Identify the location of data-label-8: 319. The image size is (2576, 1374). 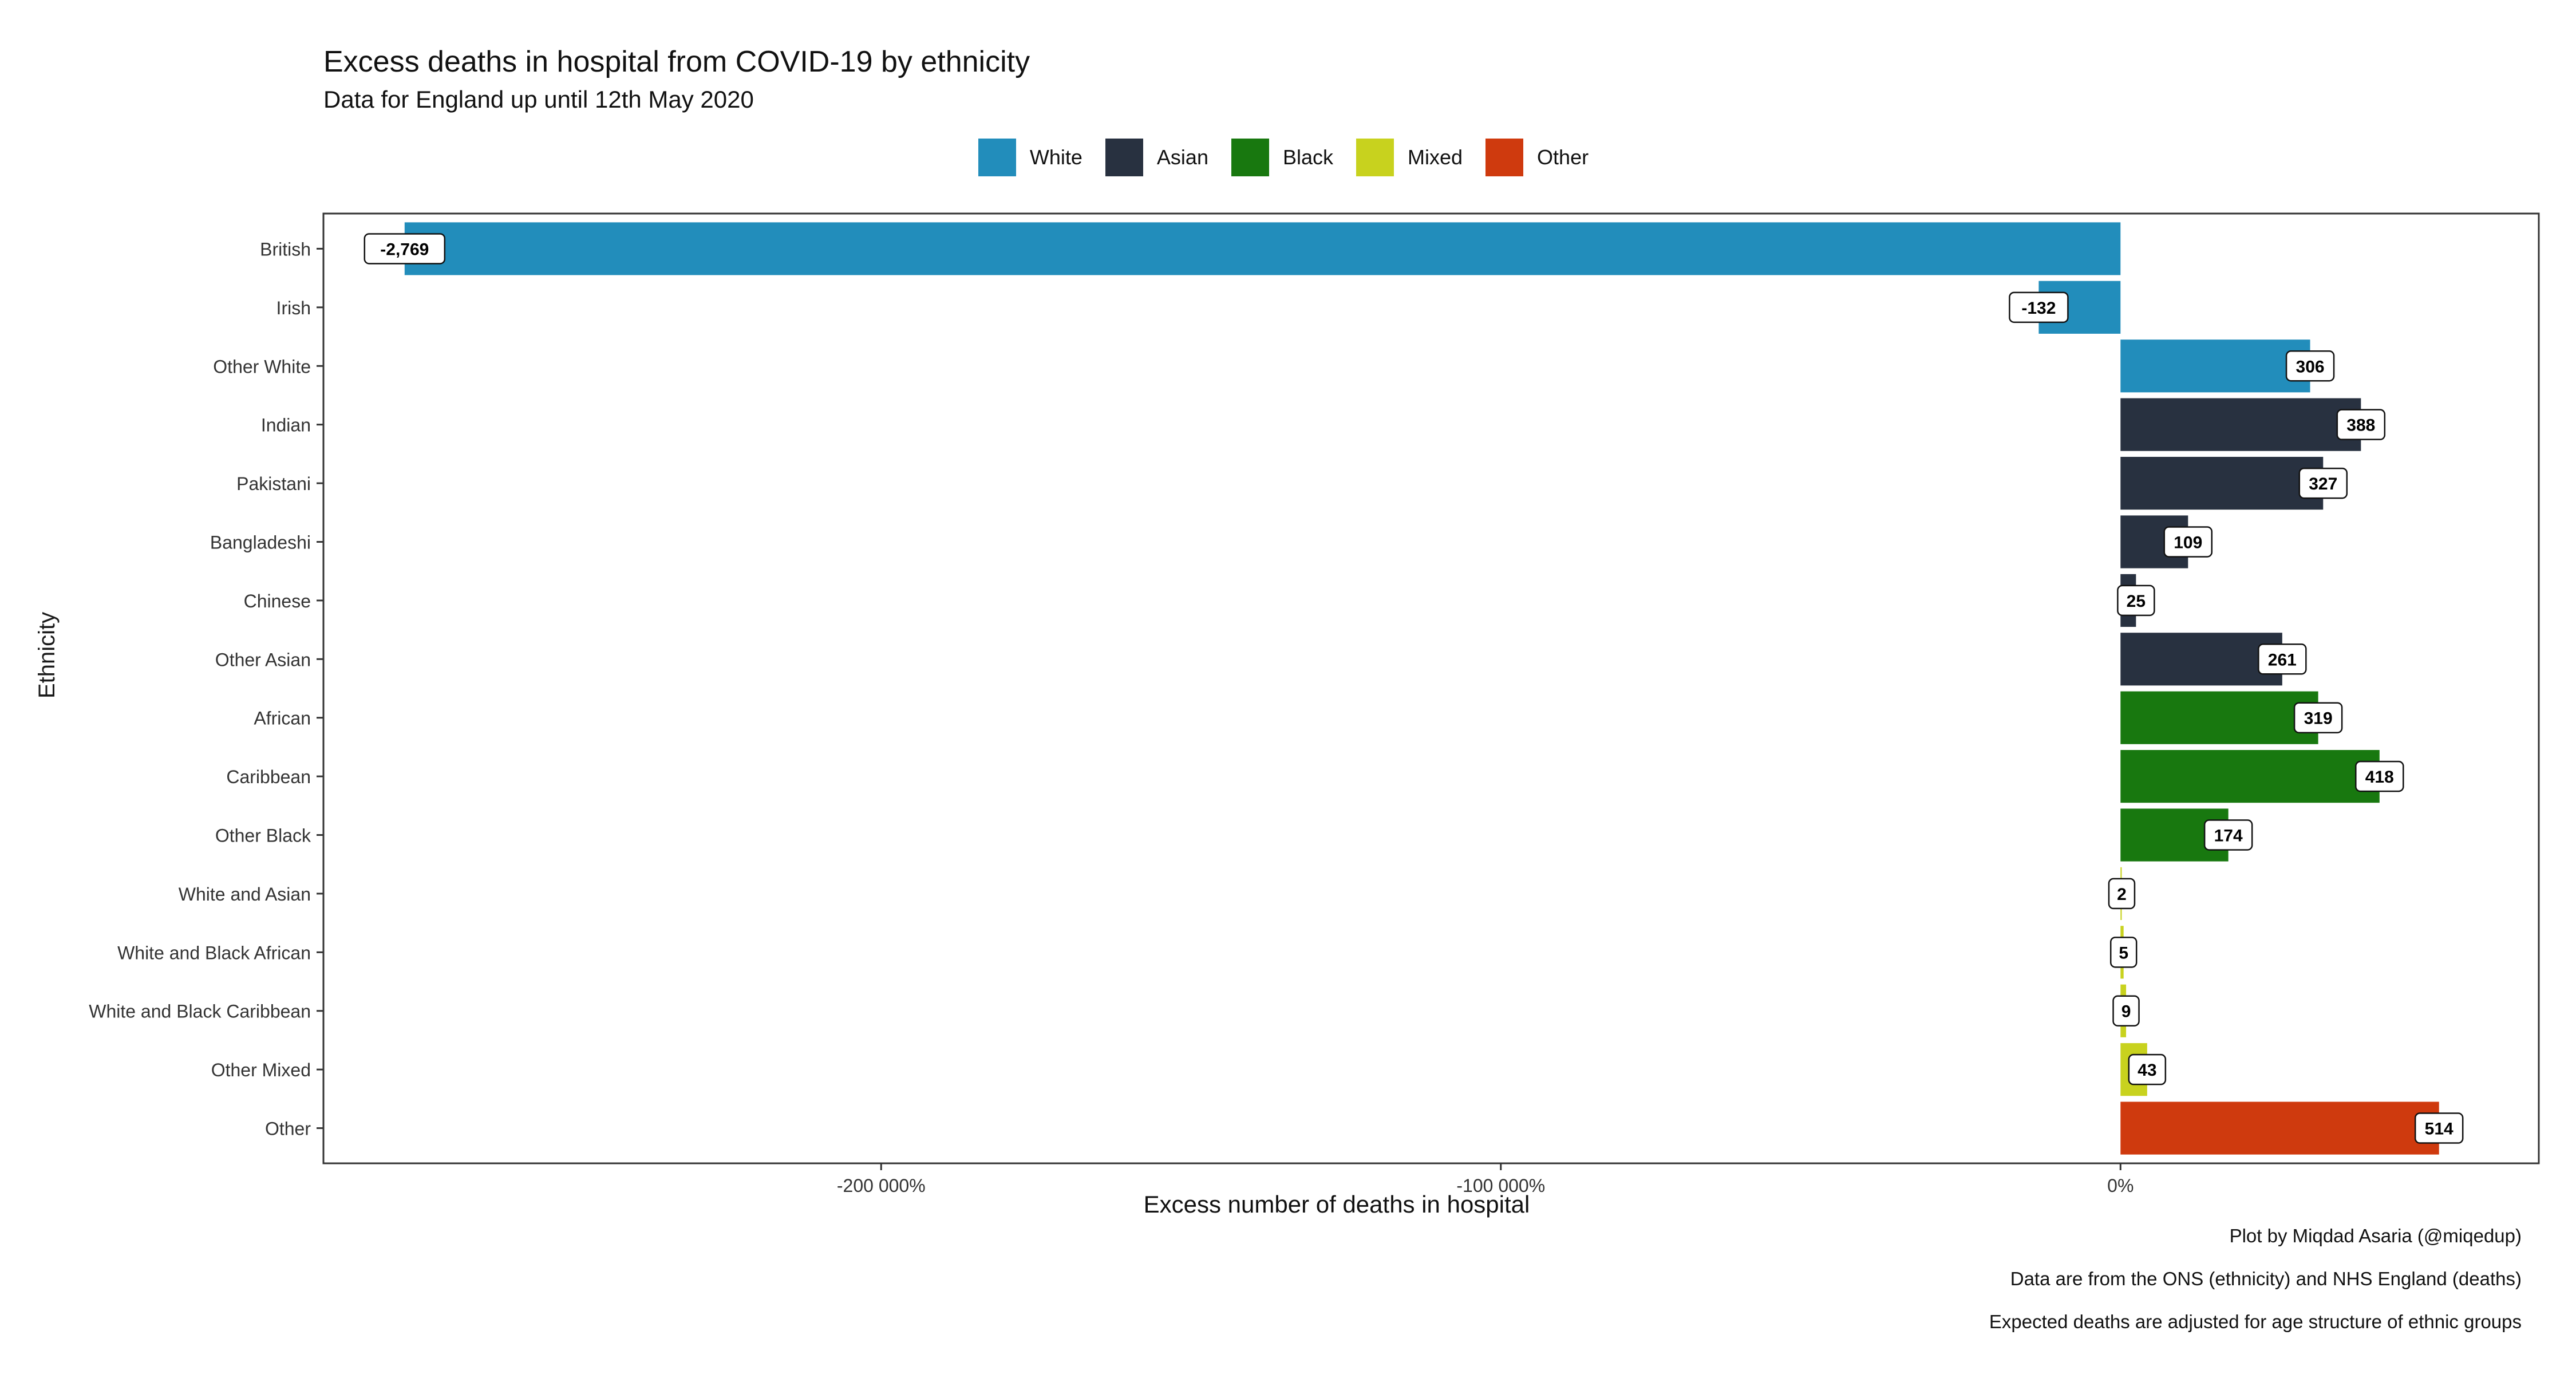
(2318, 718).